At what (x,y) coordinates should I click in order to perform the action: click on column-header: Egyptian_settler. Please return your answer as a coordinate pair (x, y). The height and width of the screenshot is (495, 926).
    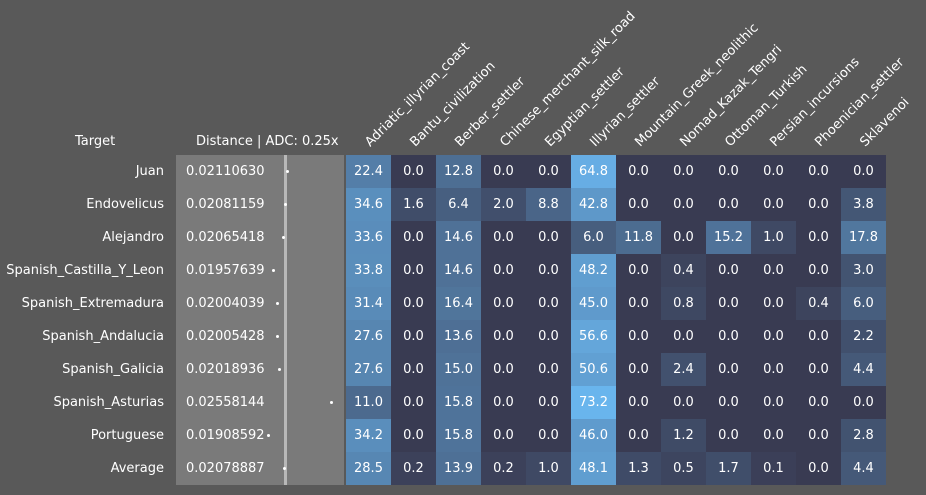
    Looking at the image, I should click on (585, 107).